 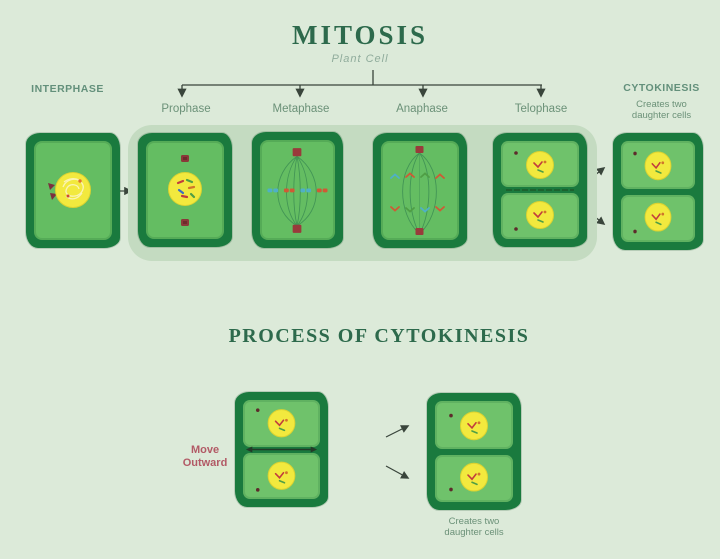 What do you see at coordinates (661, 110) in the screenshot?
I see `cytokinesis-caption: Creates two daughter cells` at bounding box center [661, 110].